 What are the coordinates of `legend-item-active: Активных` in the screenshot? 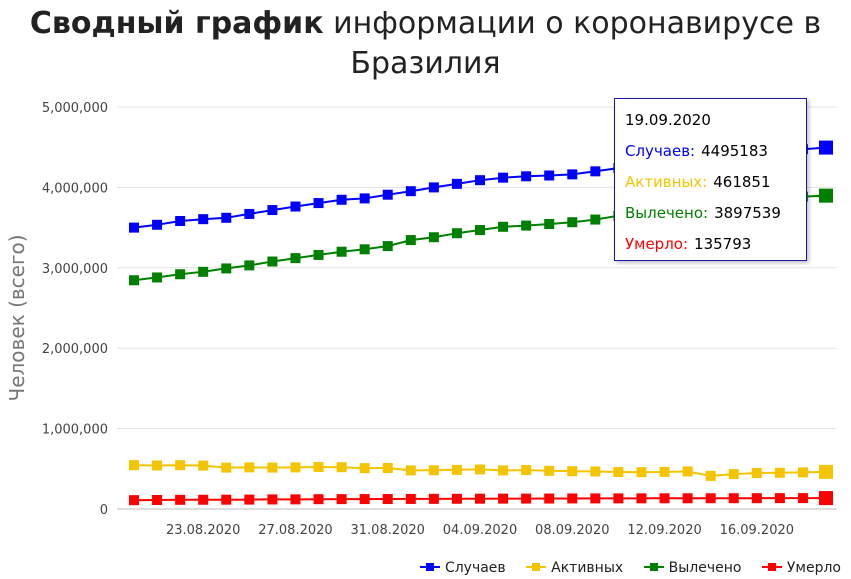 It's located at (574, 568).